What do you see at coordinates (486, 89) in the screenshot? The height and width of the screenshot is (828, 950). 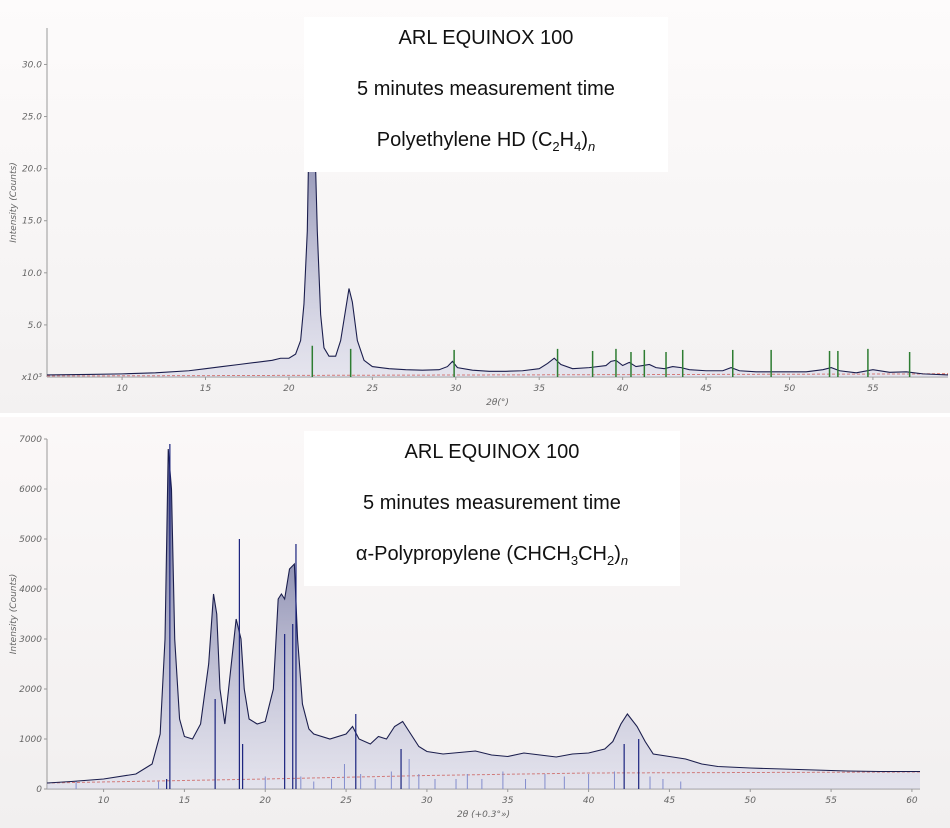 I see `top-measurement-time: 5 minutes measurement time` at bounding box center [486, 89].